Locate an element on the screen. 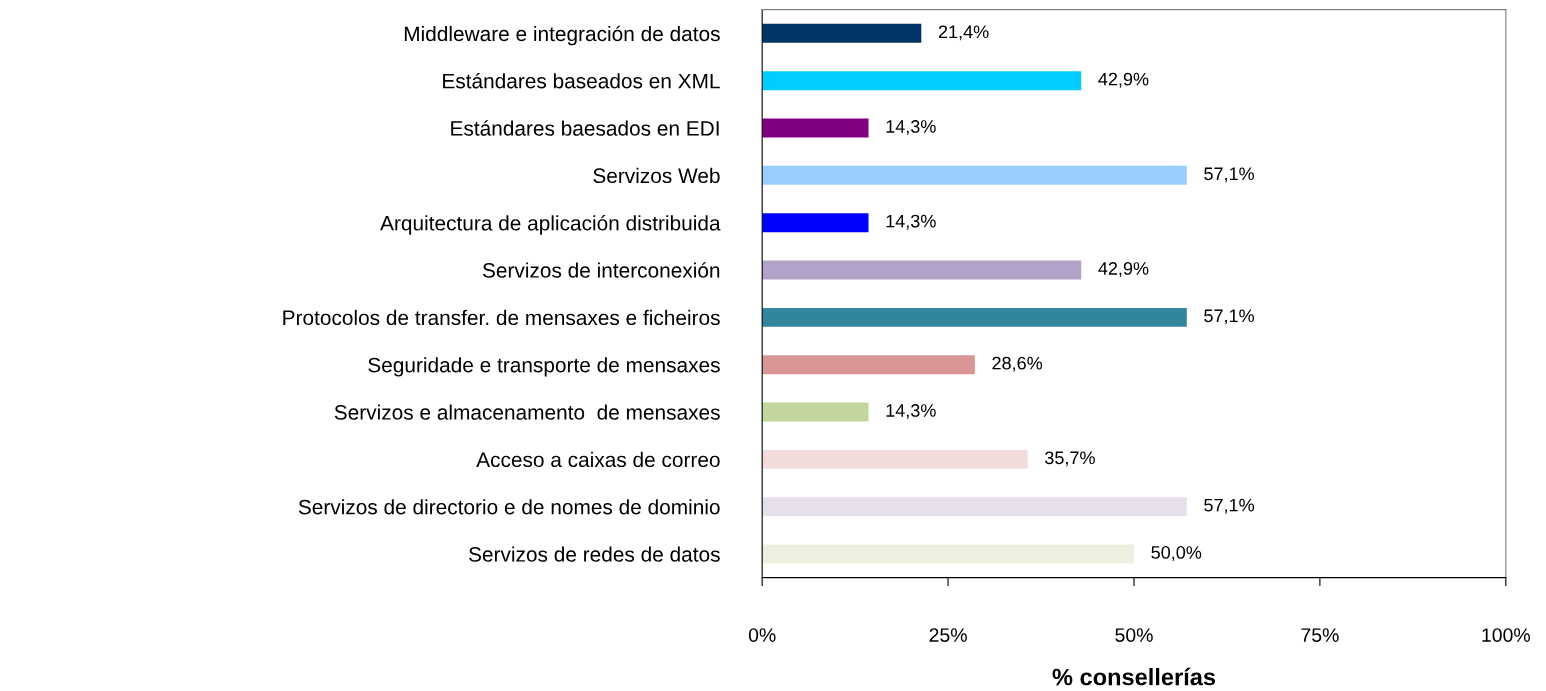  y-tick-label: Estándares baseados en XML is located at coordinates (581, 80).